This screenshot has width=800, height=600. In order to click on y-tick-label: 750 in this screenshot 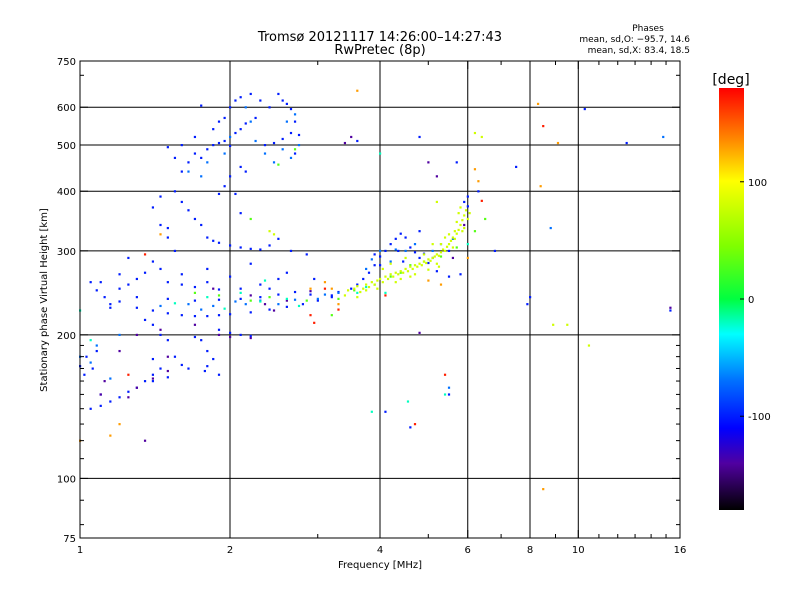, I will do `click(66, 62)`.